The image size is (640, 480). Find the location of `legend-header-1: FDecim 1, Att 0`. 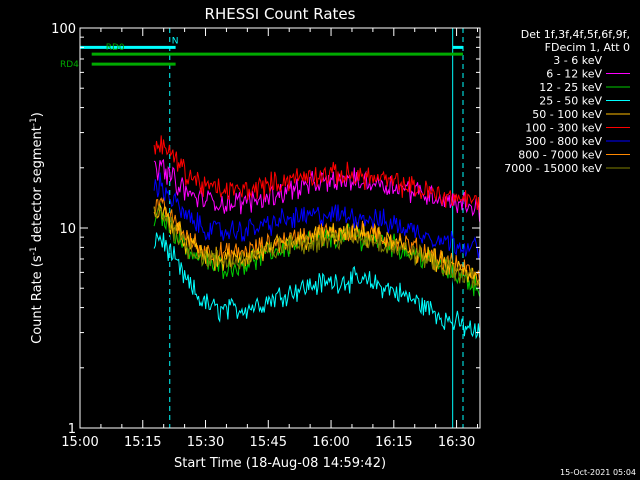

legend-header-1: FDecim 1, Att 0 is located at coordinates (587, 47).